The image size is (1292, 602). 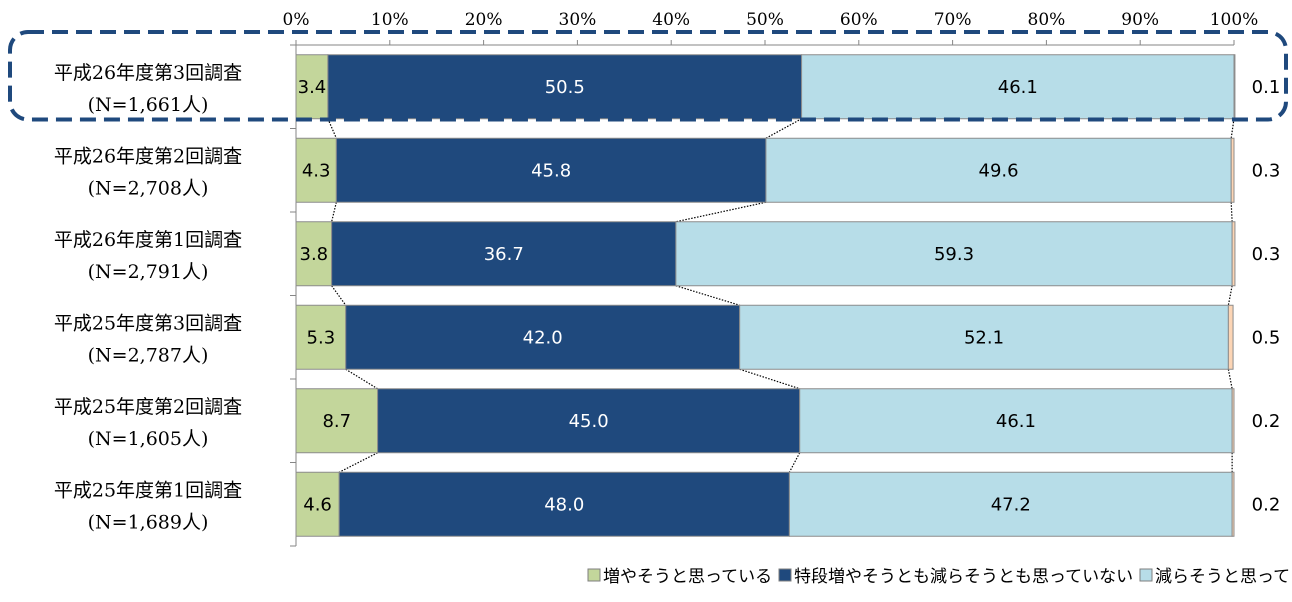 I want to click on legend-label: 特段増やそうとも減らそうとも思っていない, so click(x=963, y=577).